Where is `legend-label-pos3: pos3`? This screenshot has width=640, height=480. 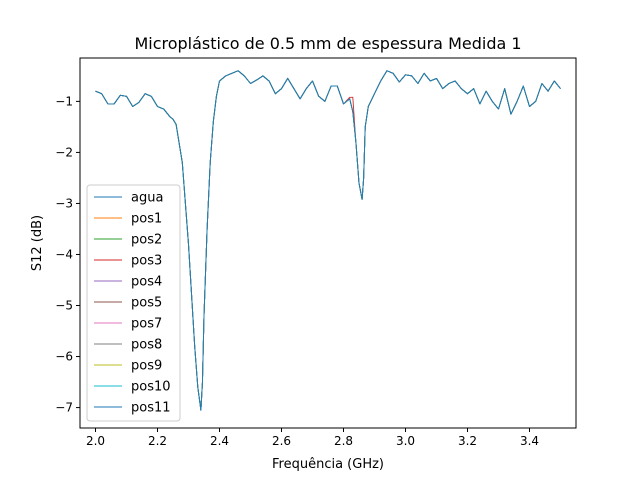 legend-label-pos3: pos3 is located at coordinates (146, 261).